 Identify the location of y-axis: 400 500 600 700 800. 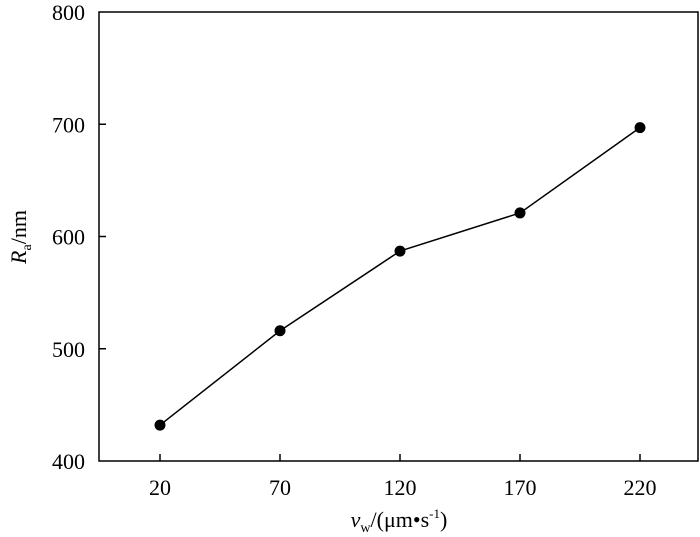
(79, 237).